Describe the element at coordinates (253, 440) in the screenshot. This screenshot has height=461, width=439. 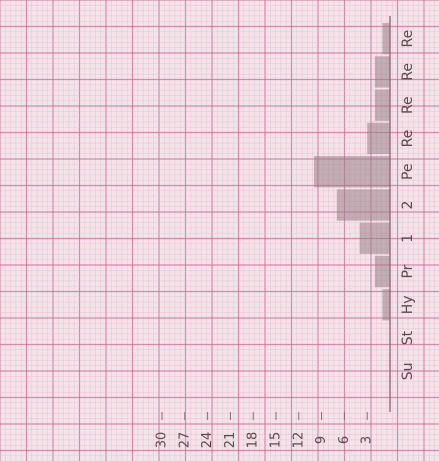
I see `value-tick-label: 18` at that location.